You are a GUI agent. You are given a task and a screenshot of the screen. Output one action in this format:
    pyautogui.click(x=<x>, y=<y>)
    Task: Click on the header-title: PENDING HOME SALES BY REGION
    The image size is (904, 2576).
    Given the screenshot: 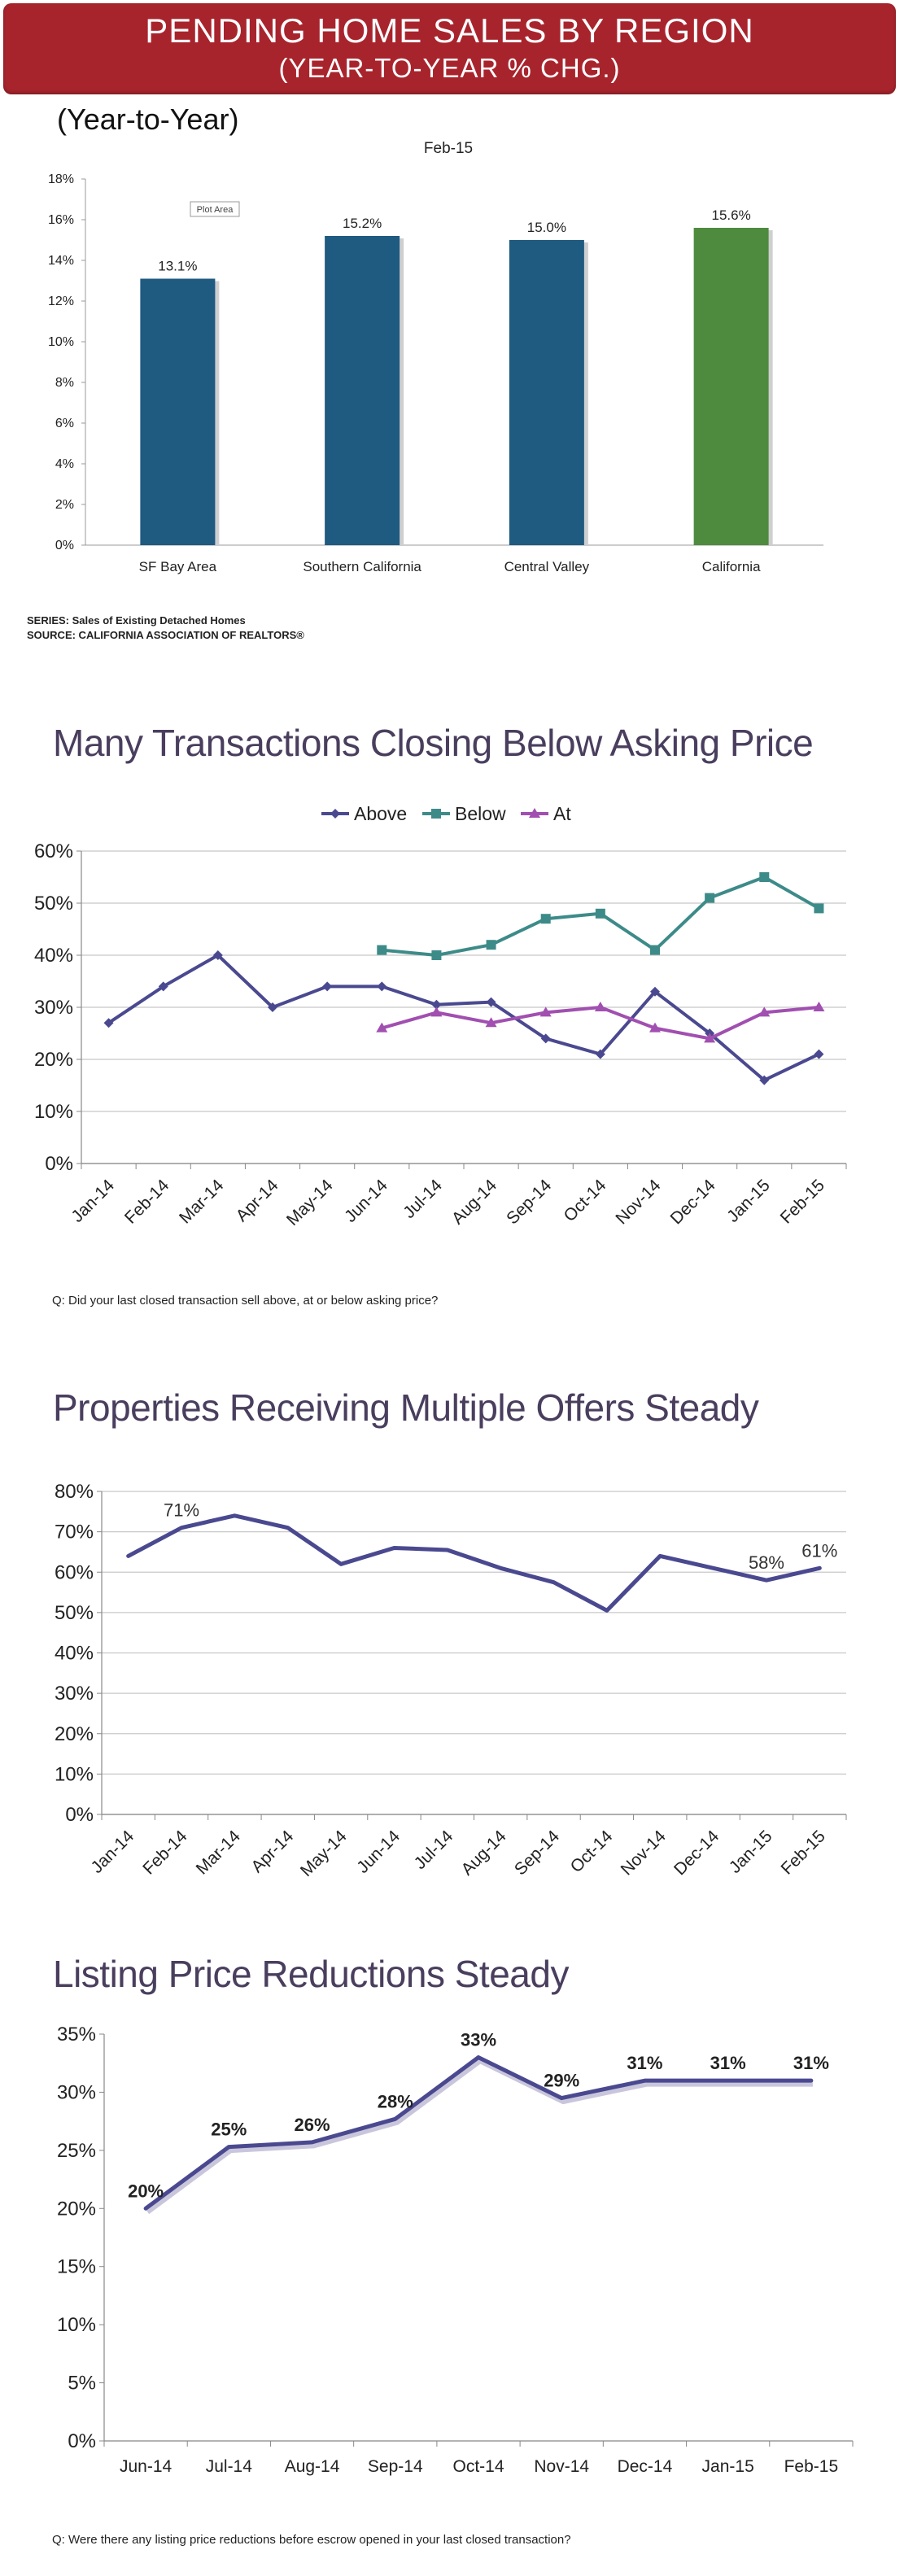 What is the action you would take?
    pyautogui.click(x=449, y=30)
    